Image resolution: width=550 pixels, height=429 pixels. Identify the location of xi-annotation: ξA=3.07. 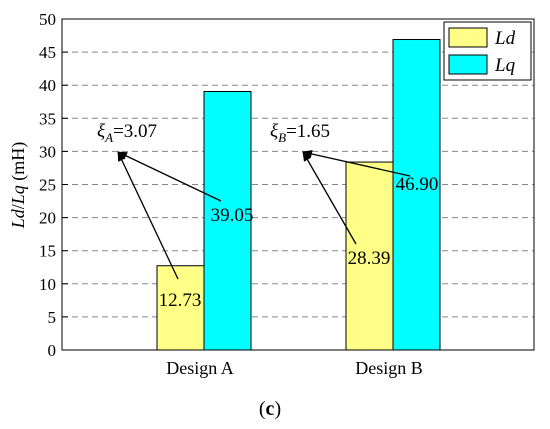
(127, 133).